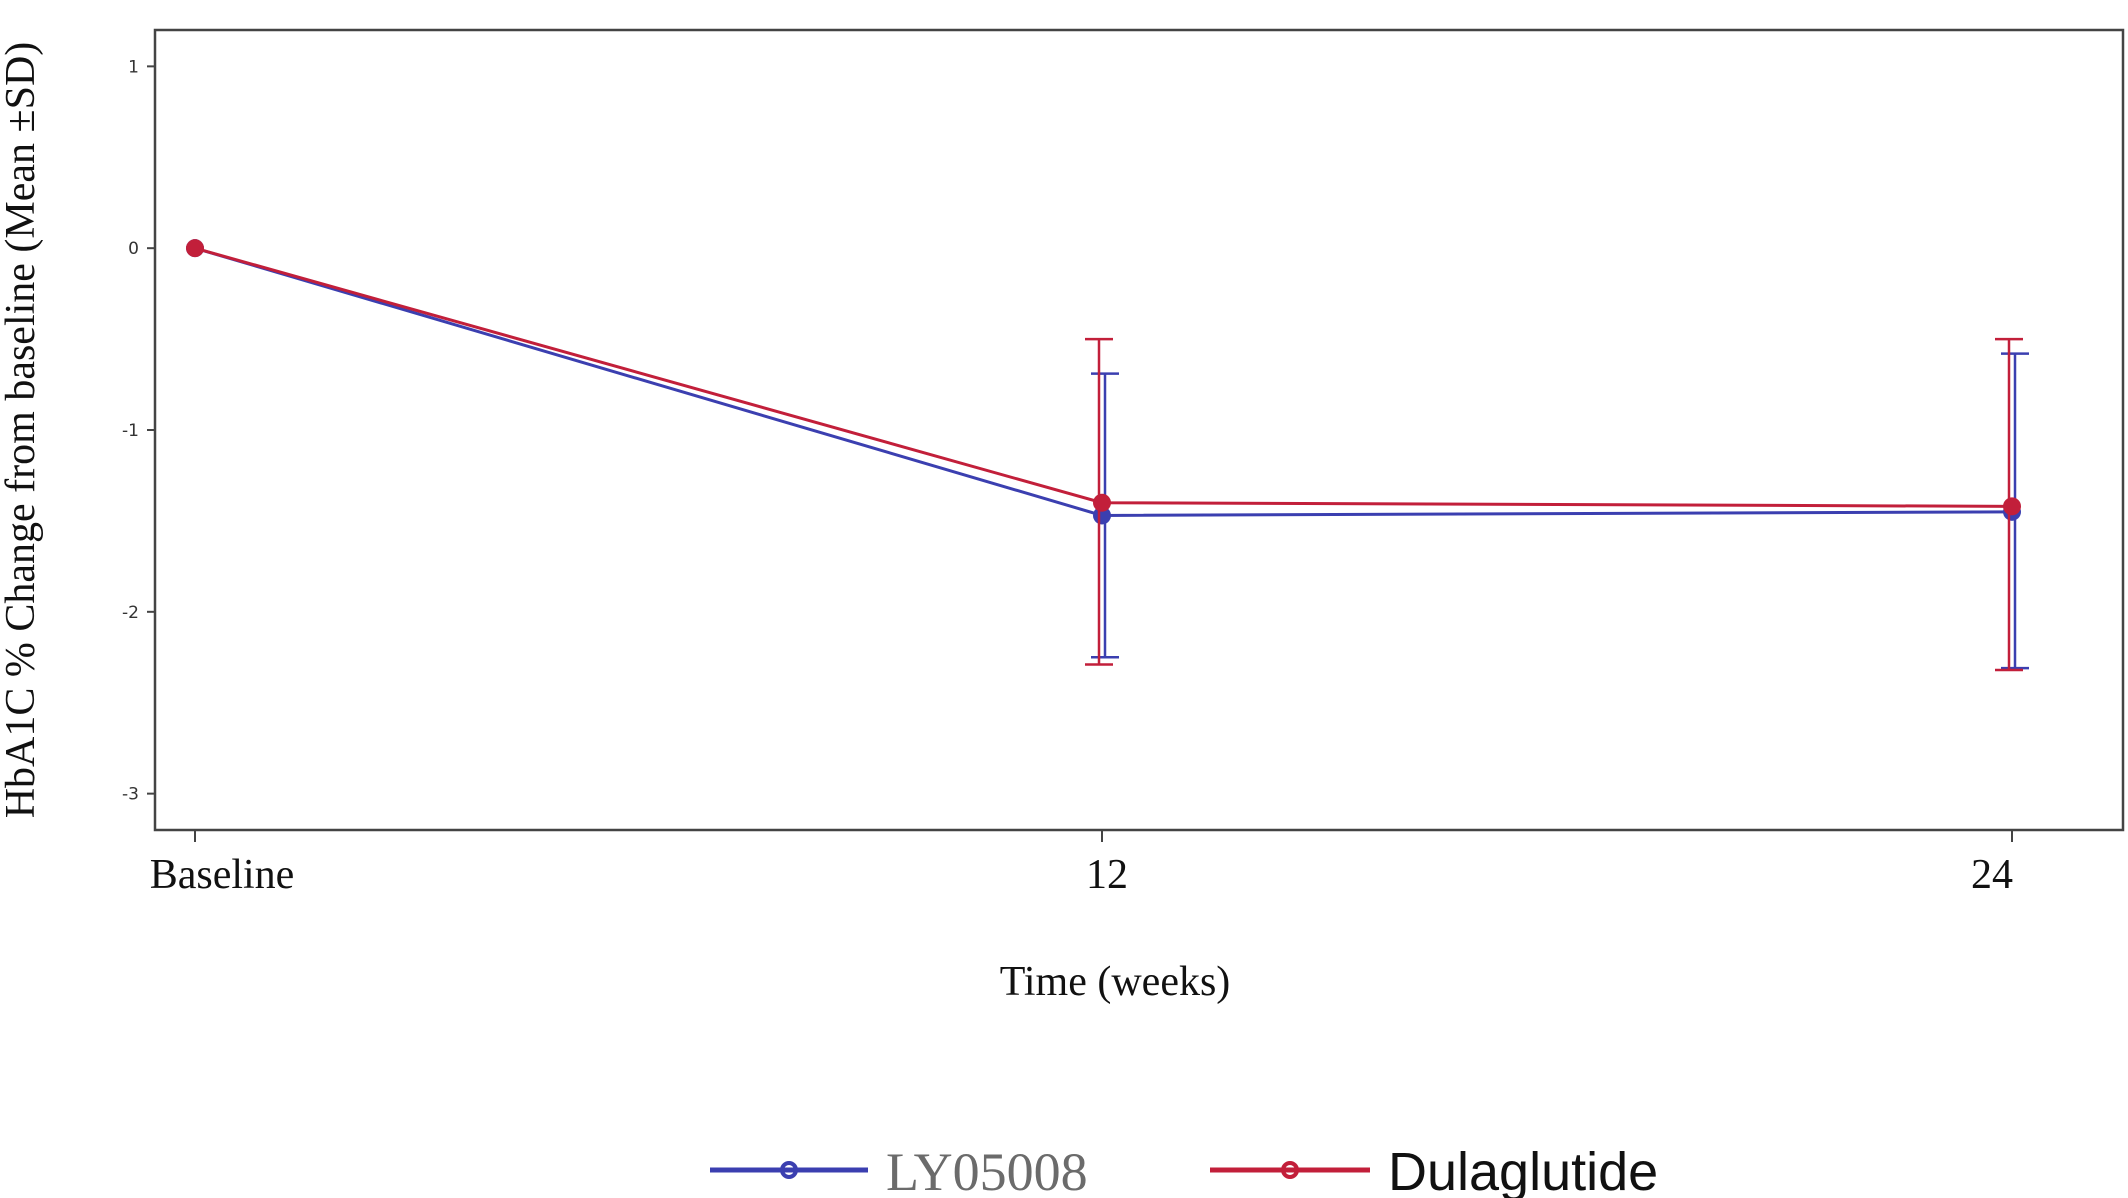 This screenshot has width=2128, height=1198. Describe the element at coordinates (130, 795) in the screenshot. I see `y-tick-label: -3` at that location.